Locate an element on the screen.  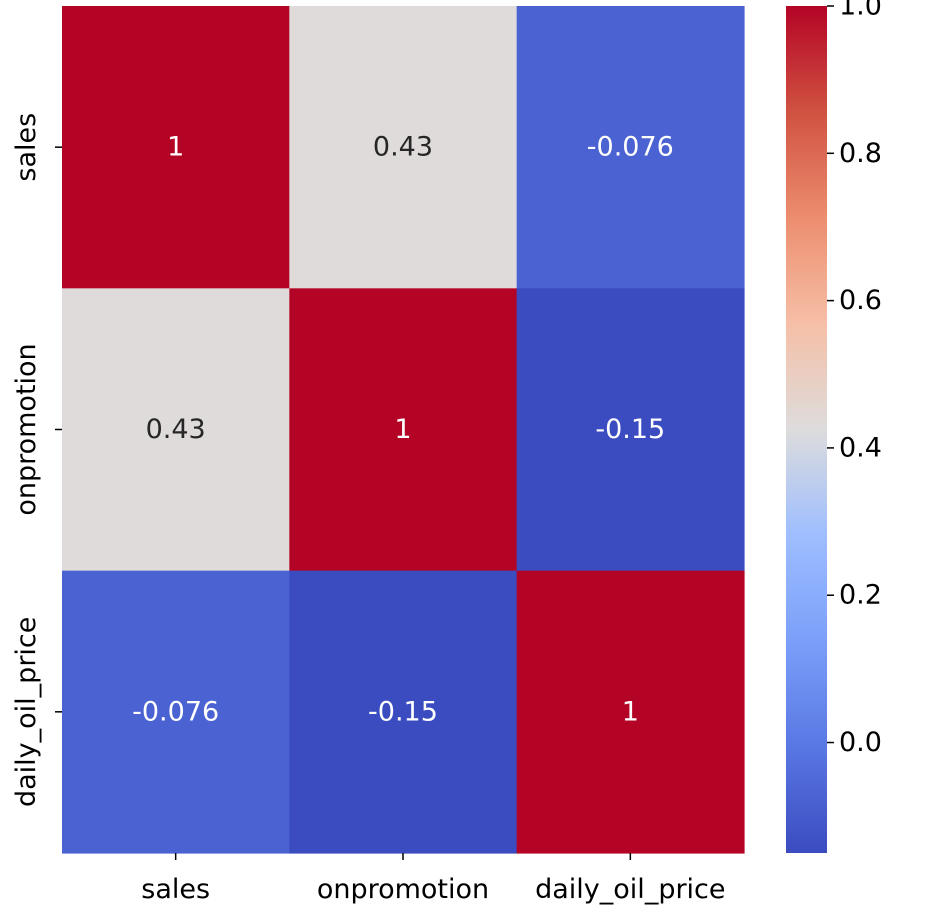
cell-value-label-sales-onpromotion: 0.43 is located at coordinates (403, 147).